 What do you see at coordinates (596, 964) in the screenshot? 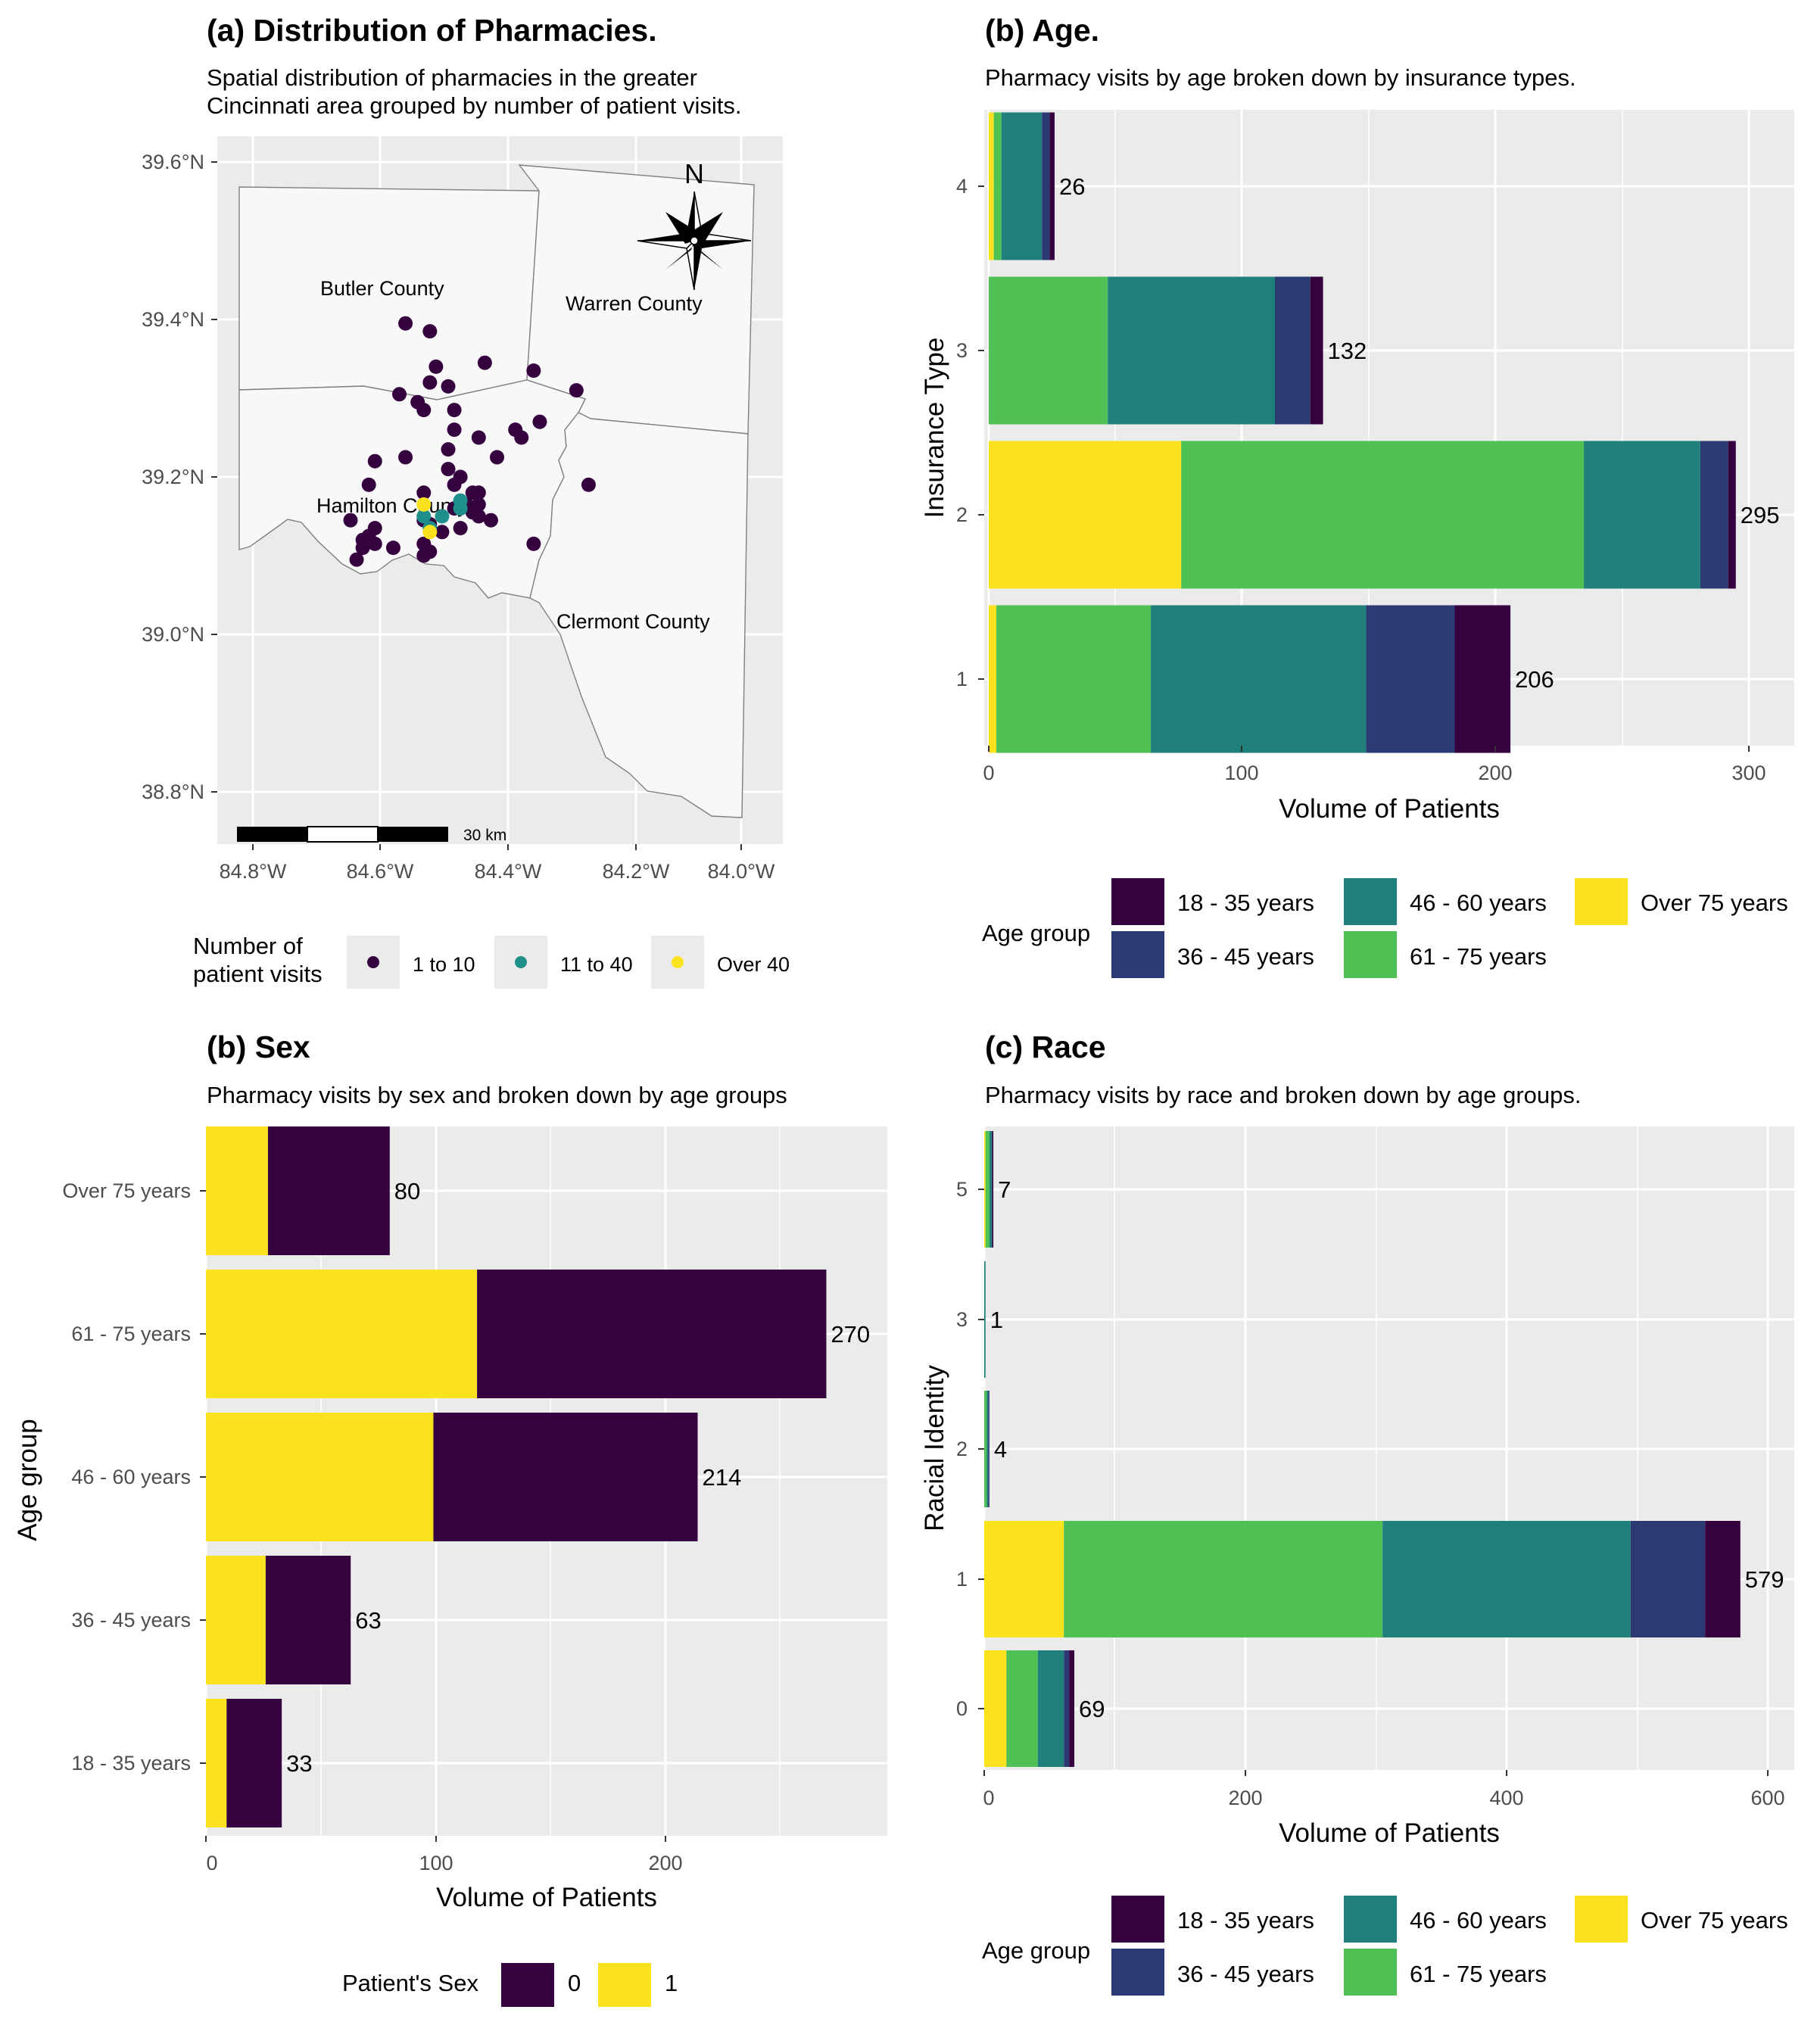
I see `legend-label-11-to-40: 11 to 40` at bounding box center [596, 964].